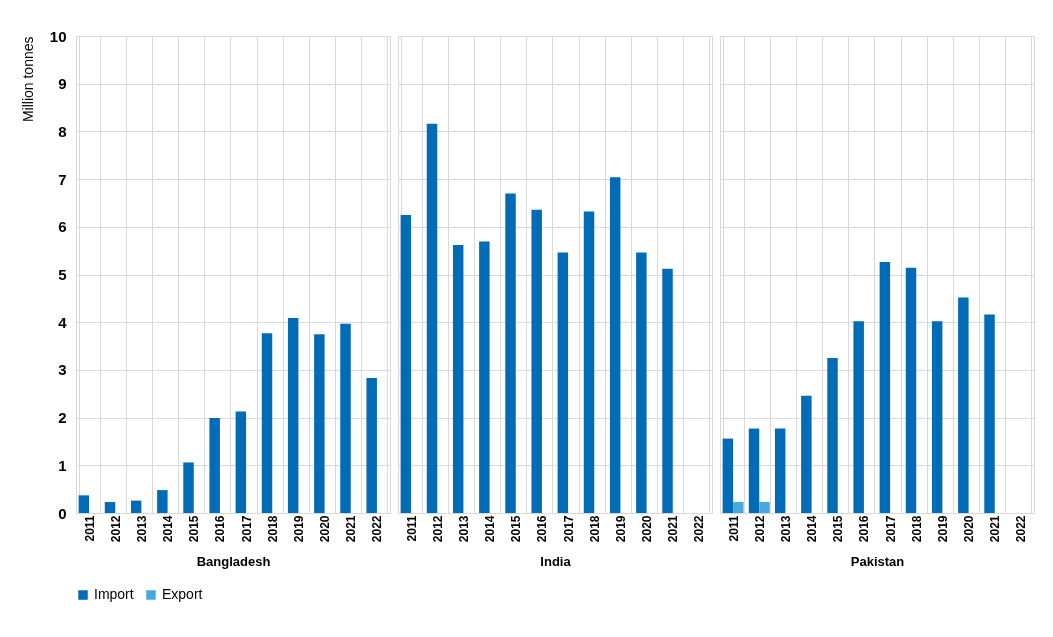 This screenshot has height=637, width=1053. What do you see at coordinates (62, 131) in the screenshot?
I see `y-tick-label: 8` at bounding box center [62, 131].